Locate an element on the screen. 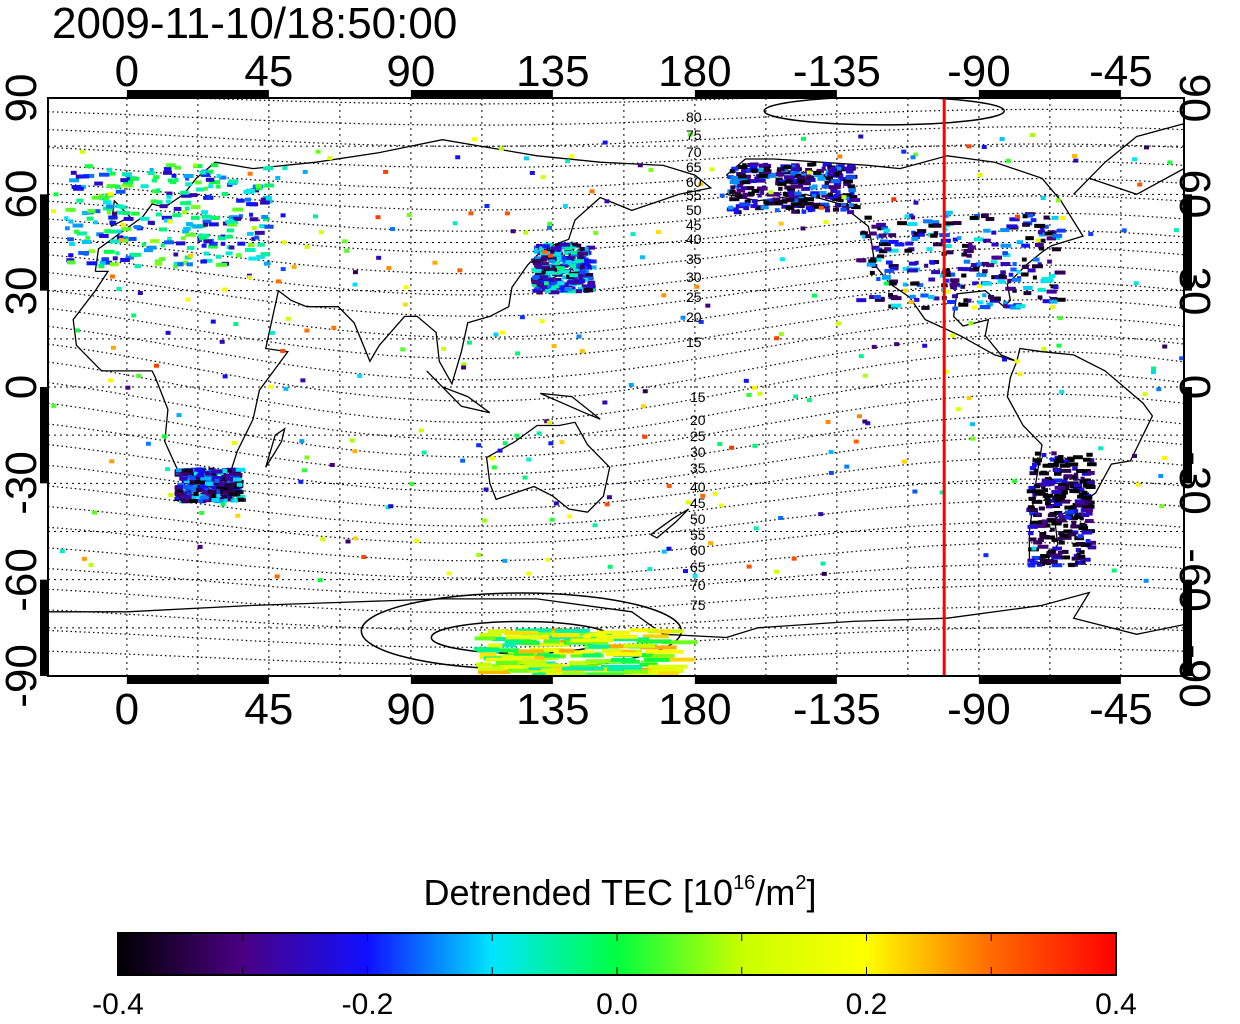 The width and height of the screenshot is (1240, 1024). contour-label: 70 is located at coordinates (698, 585).